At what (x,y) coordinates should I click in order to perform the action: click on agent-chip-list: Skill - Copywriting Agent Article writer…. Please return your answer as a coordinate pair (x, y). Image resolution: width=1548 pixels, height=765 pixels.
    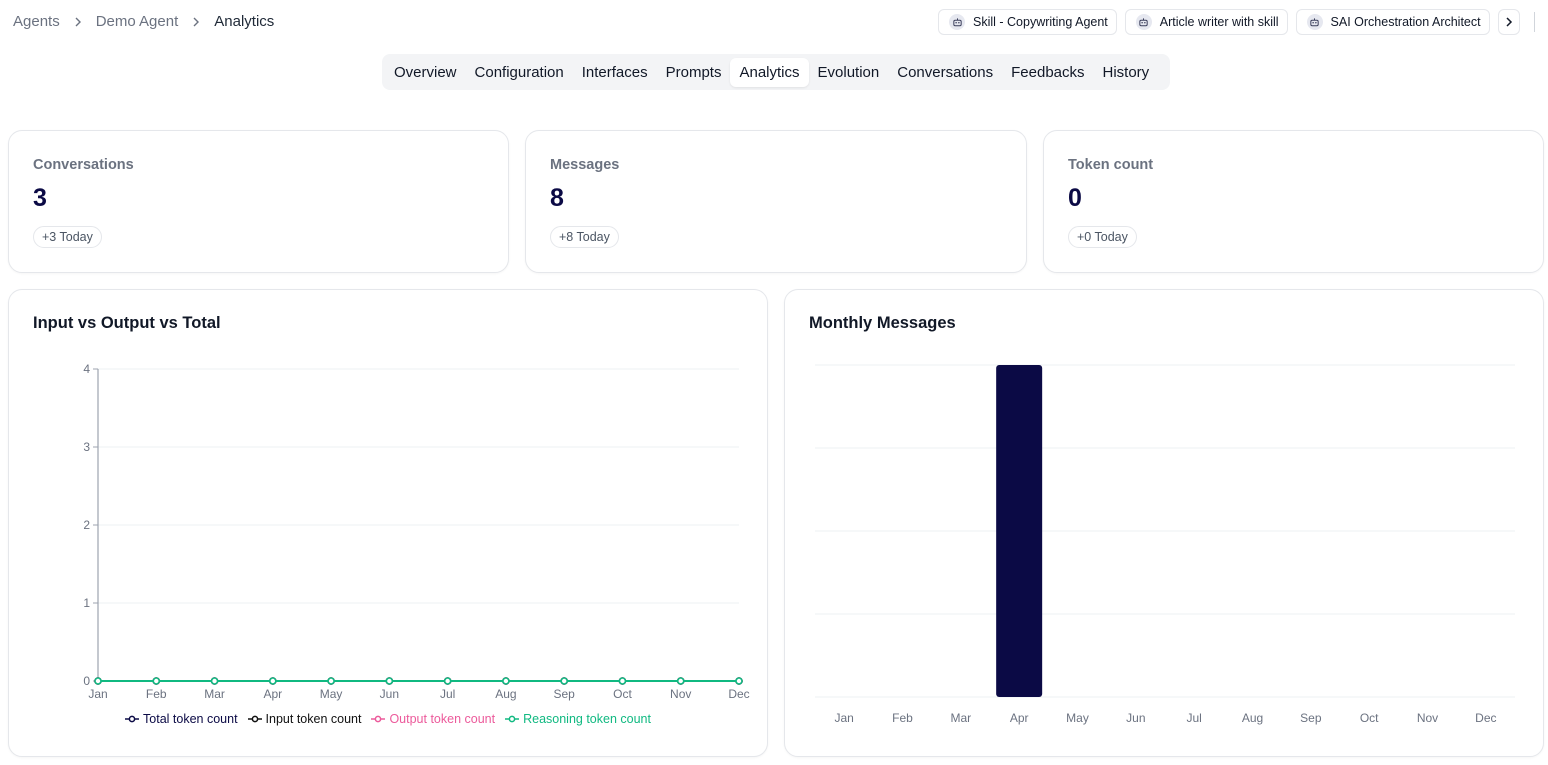
    Looking at the image, I should click on (1233, 22).